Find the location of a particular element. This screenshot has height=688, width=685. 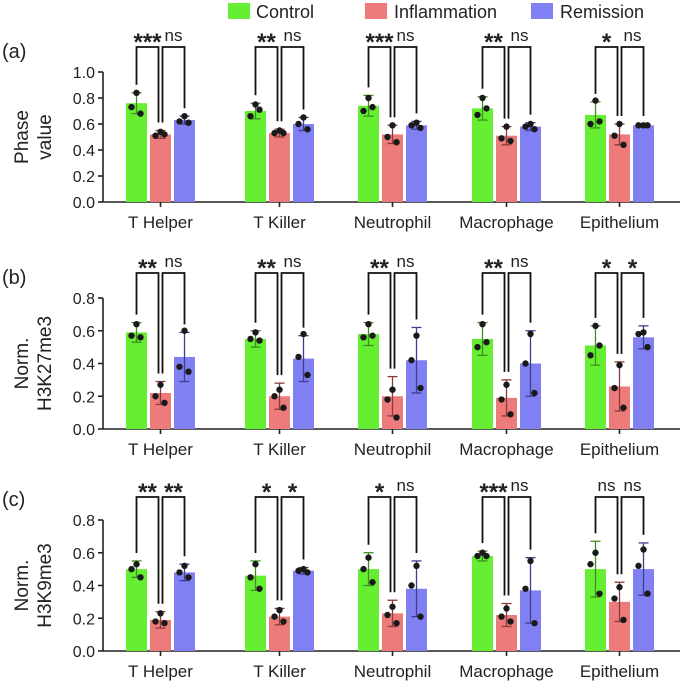

legend: Control Inflammation Remission is located at coordinates (436, 12).